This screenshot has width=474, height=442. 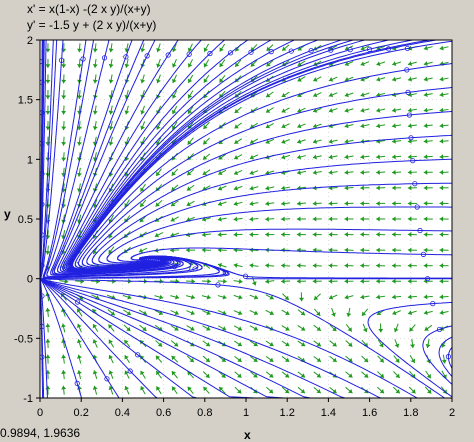 What do you see at coordinates (89, 9) in the screenshot?
I see `equation-x-prime: x' = x(1-x) -(2 x y)/(x+y)` at bounding box center [89, 9].